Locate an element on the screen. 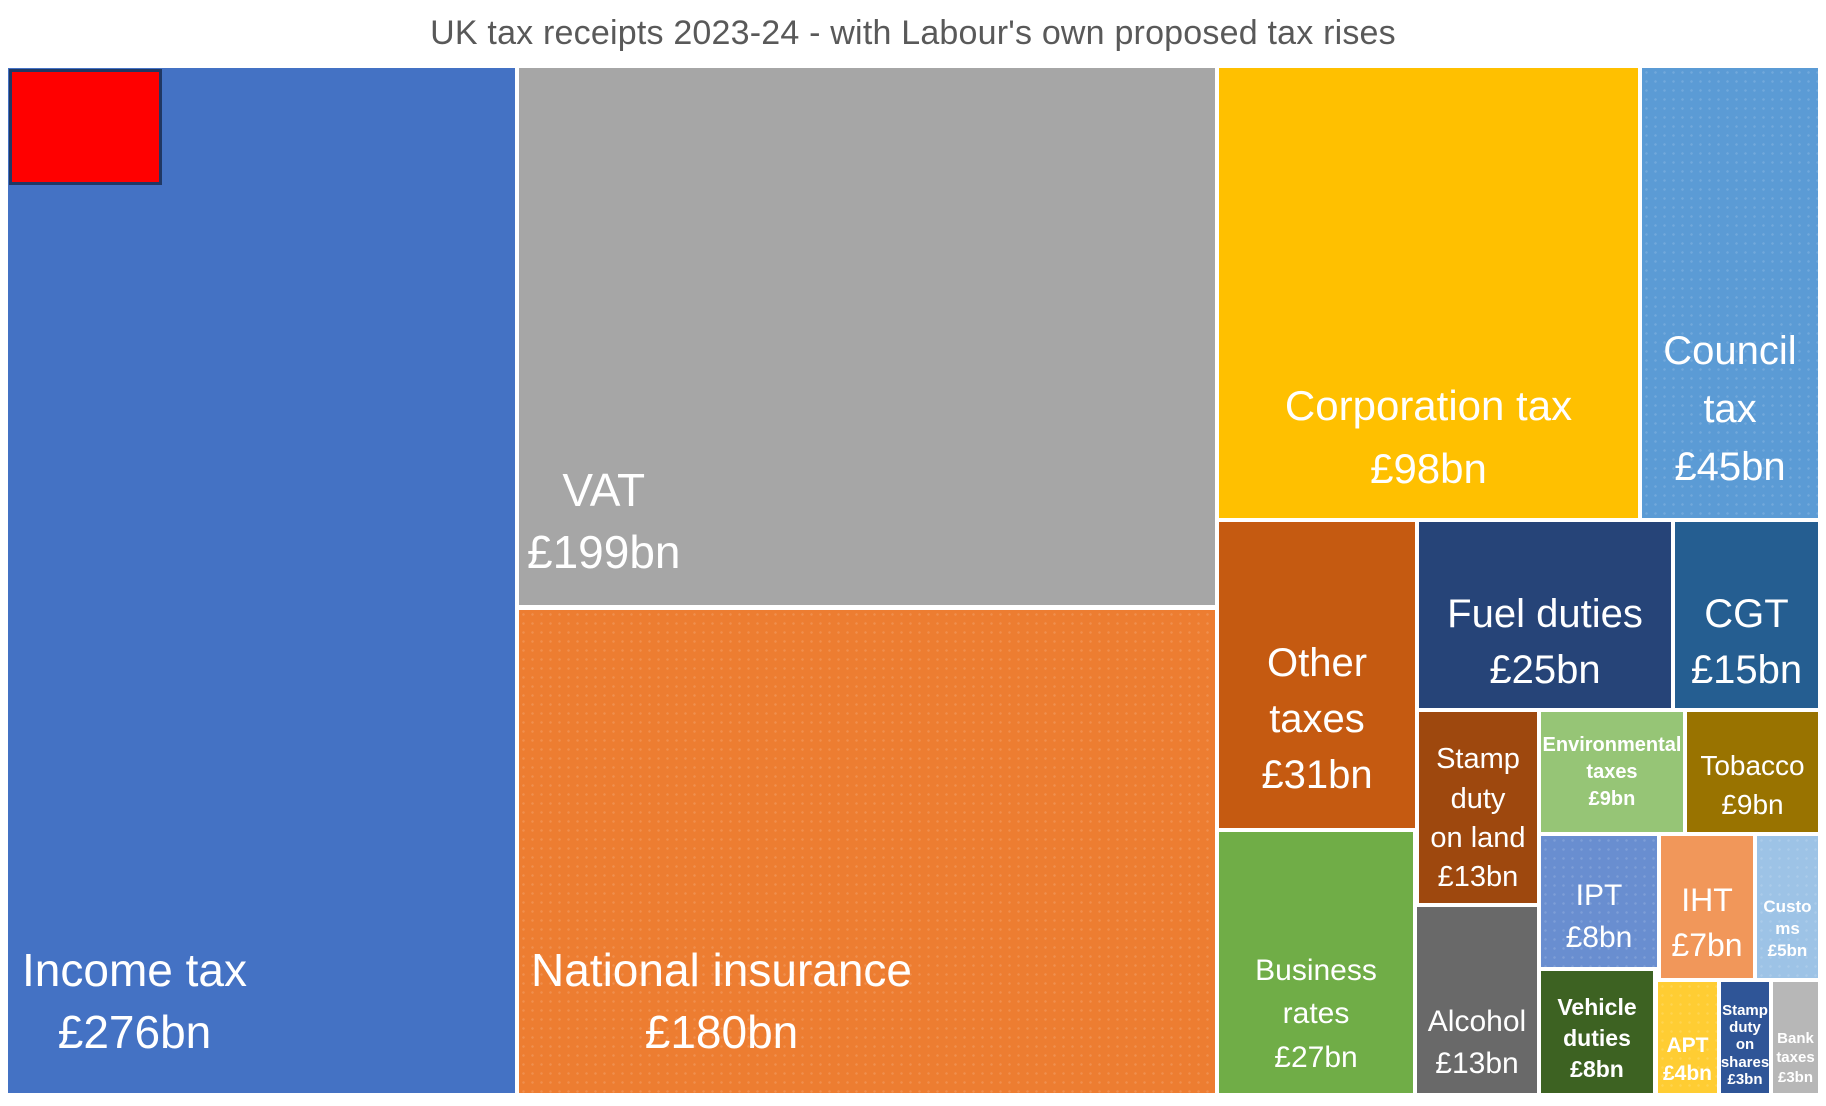 This screenshot has height=1106, width=1826. cell-label-line: ms is located at coordinates (1787, 928).